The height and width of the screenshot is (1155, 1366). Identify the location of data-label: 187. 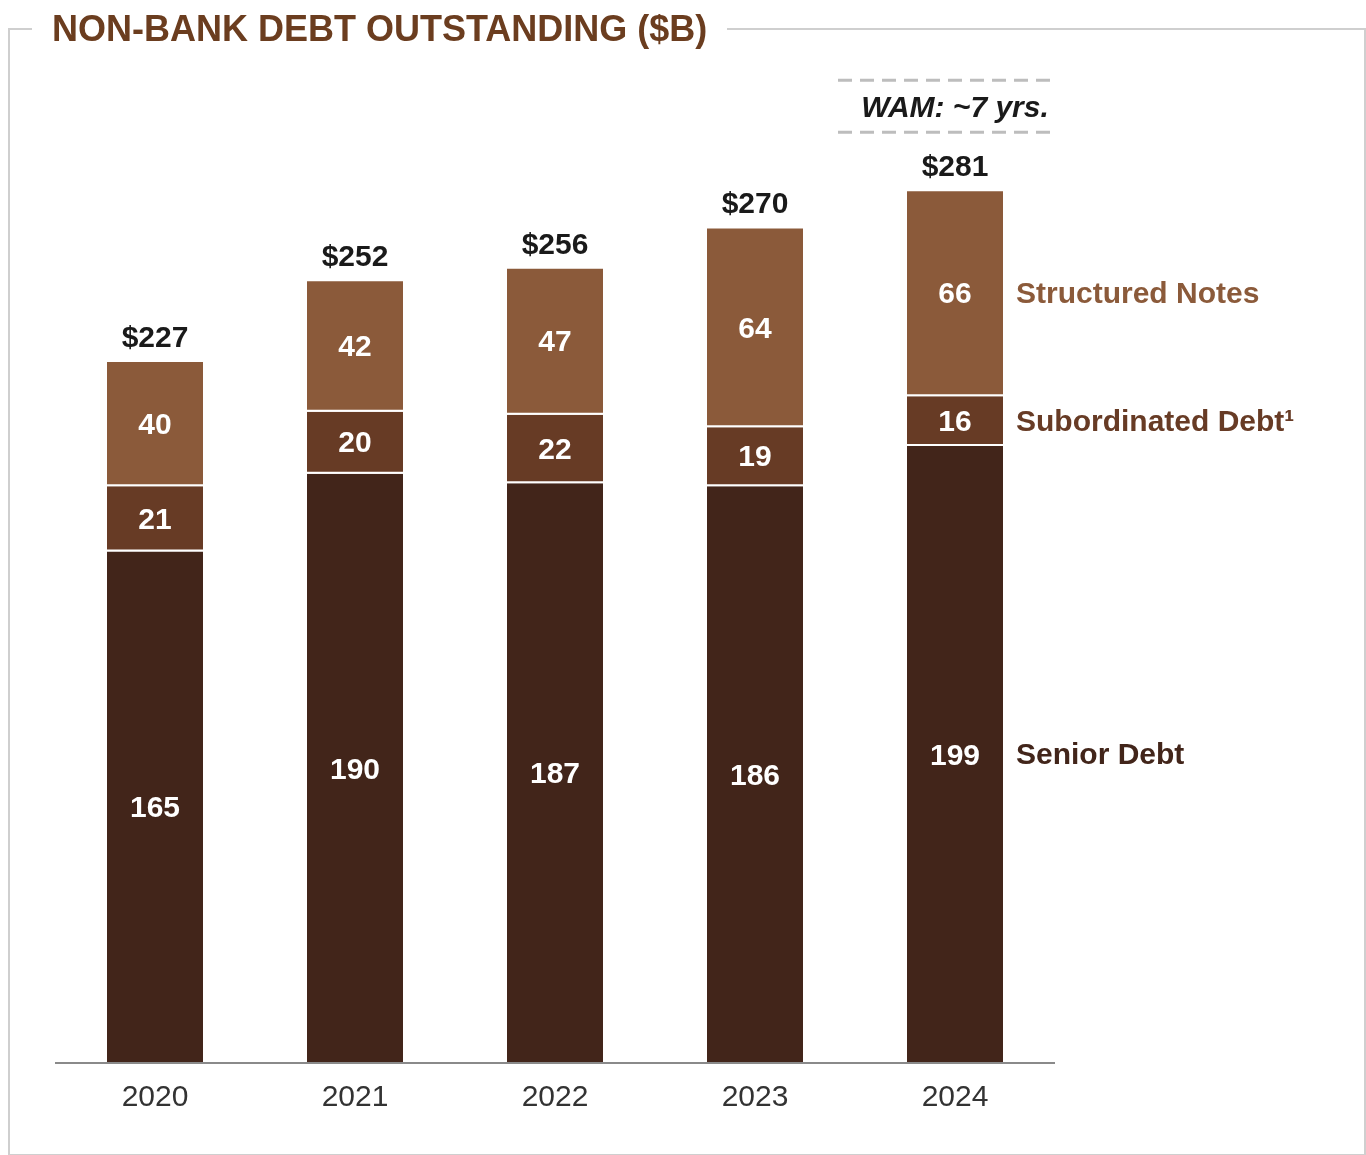
(555, 773).